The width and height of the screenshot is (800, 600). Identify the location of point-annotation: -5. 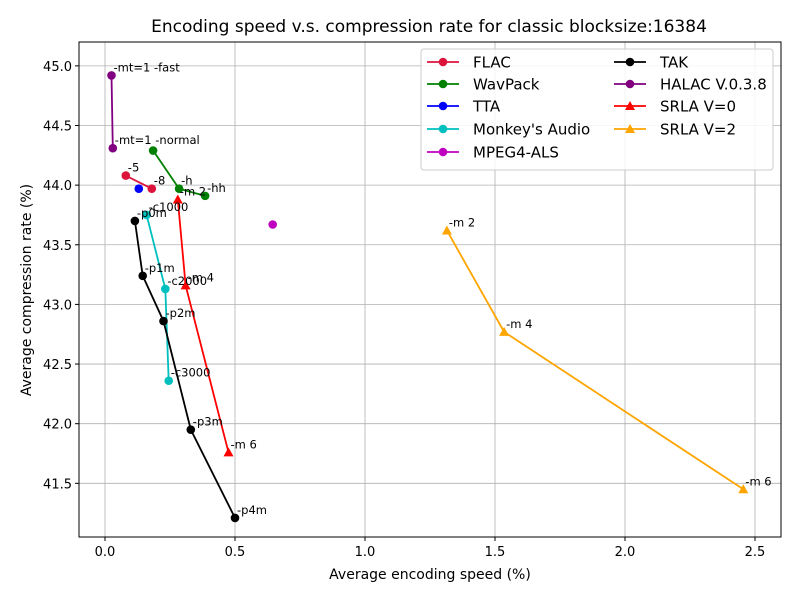
(133, 168).